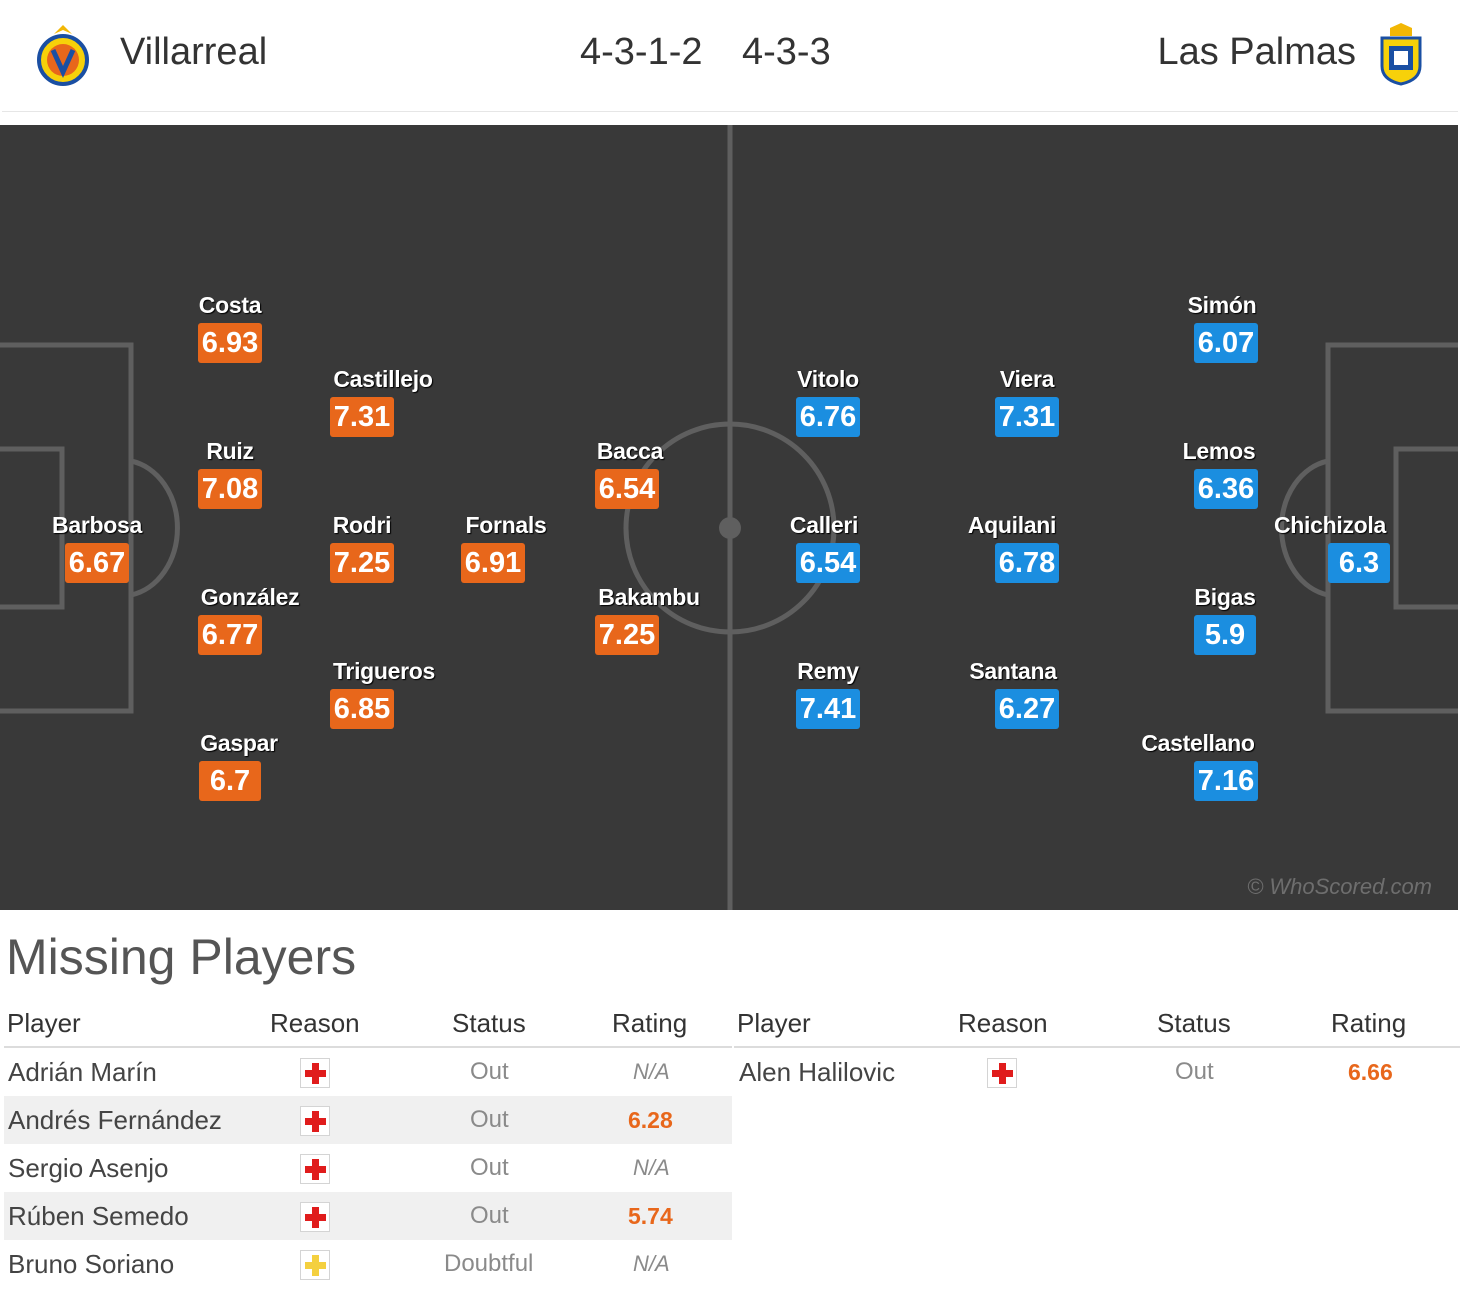 The height and width of the screenshot is (1307, 1460). I want to click on away-player-chichizola: Chichizola 6.3, so click(1330, 547).